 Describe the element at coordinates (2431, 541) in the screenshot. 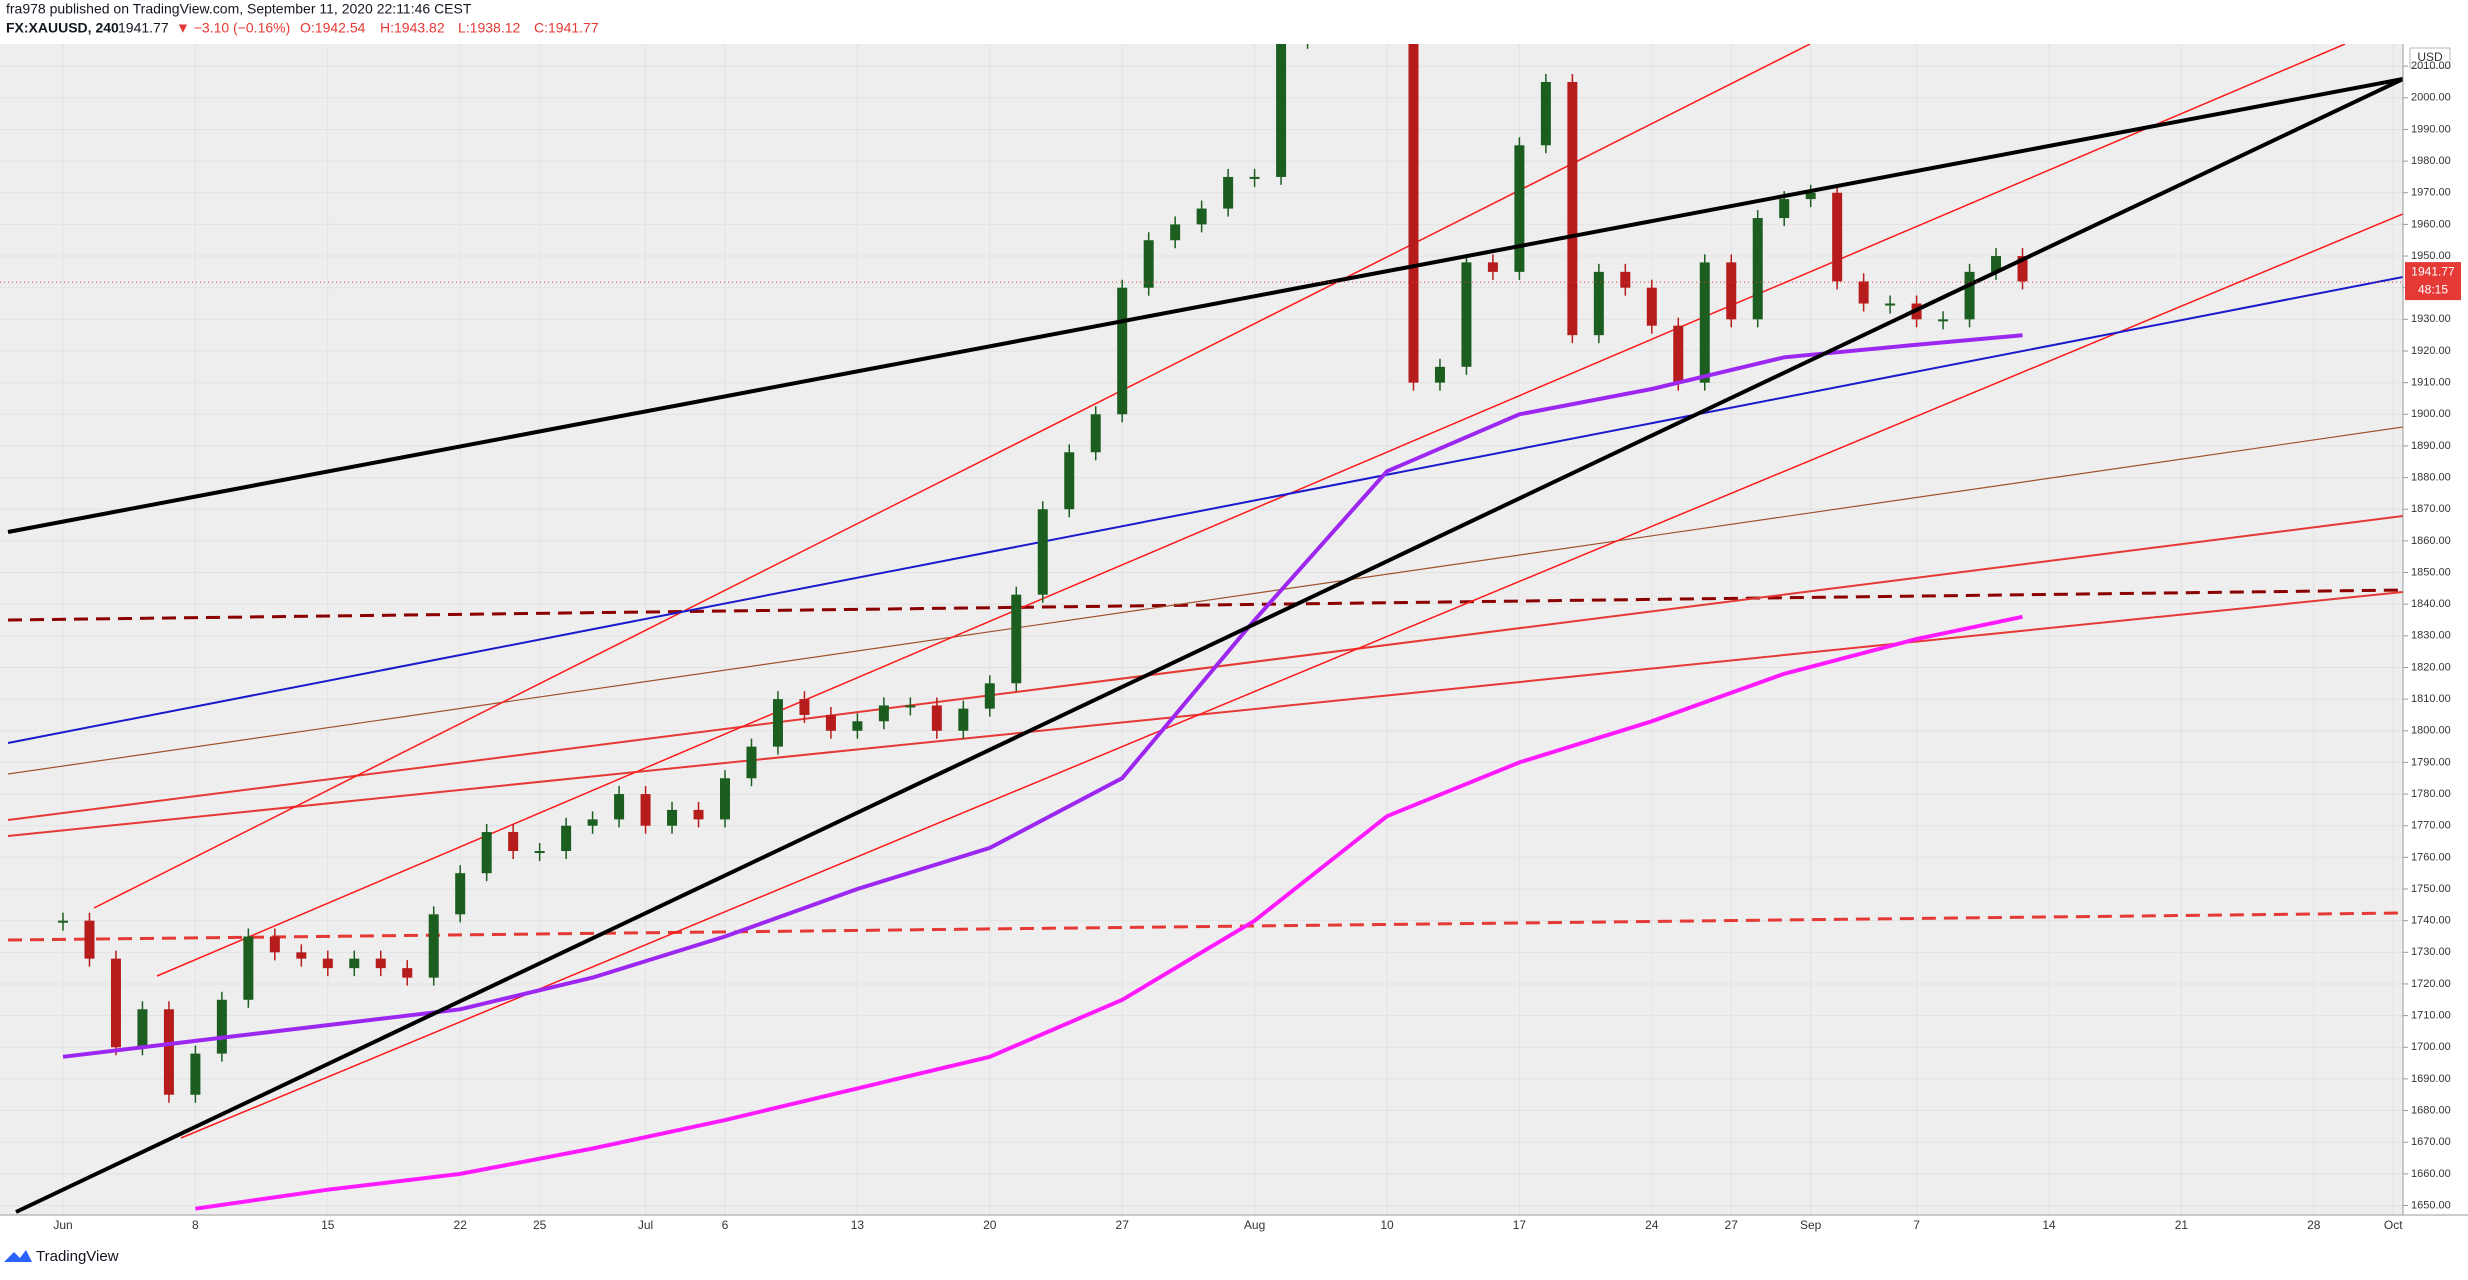

I see `y-tick-label: 1860.00` at that location.